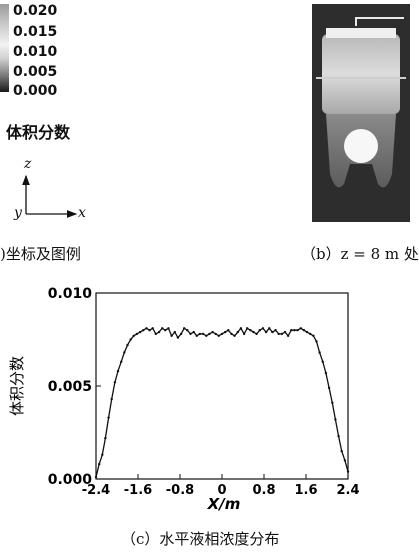 The image size is (419, 553). I want to click on y-tick-label: 0.010, so click(70, 294).